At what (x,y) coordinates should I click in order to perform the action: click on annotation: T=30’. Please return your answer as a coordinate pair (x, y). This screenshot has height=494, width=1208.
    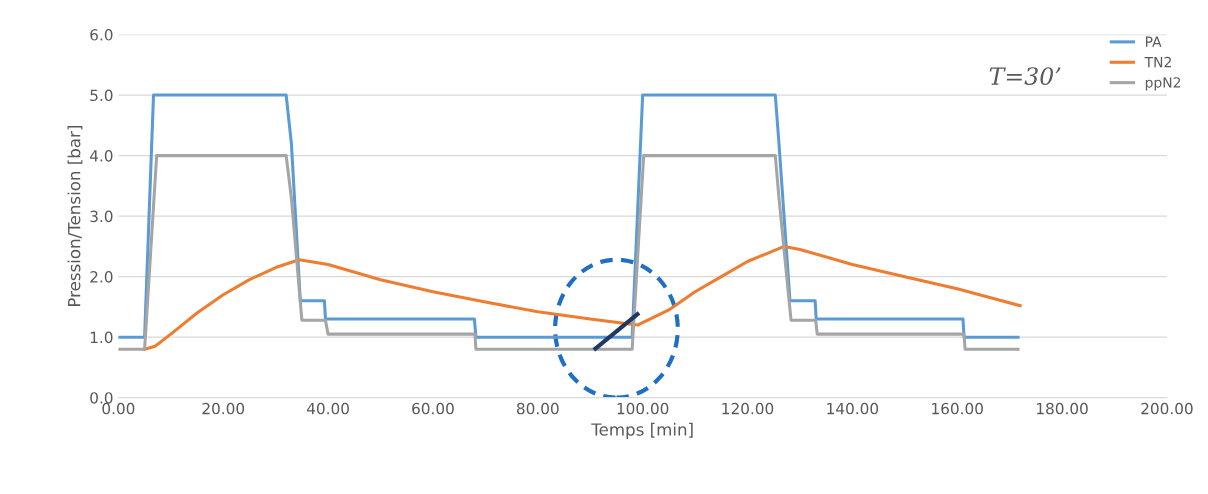
    Looking at the image, I should click on (1025, 76).